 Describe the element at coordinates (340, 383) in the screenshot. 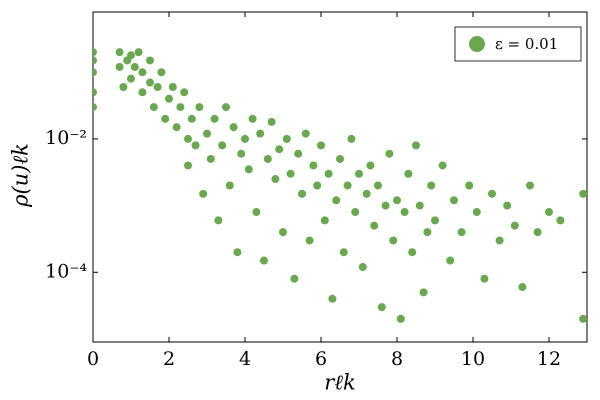

I see `x-axis-label: rℓk` at that location.